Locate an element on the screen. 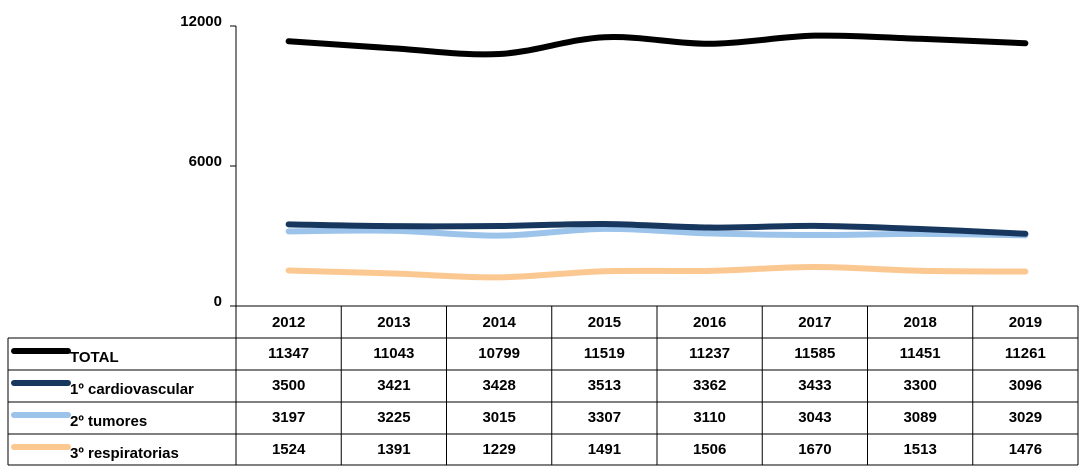 The image size is (1086, 466). table-value: 1670 is located at coordinates (814, 449).